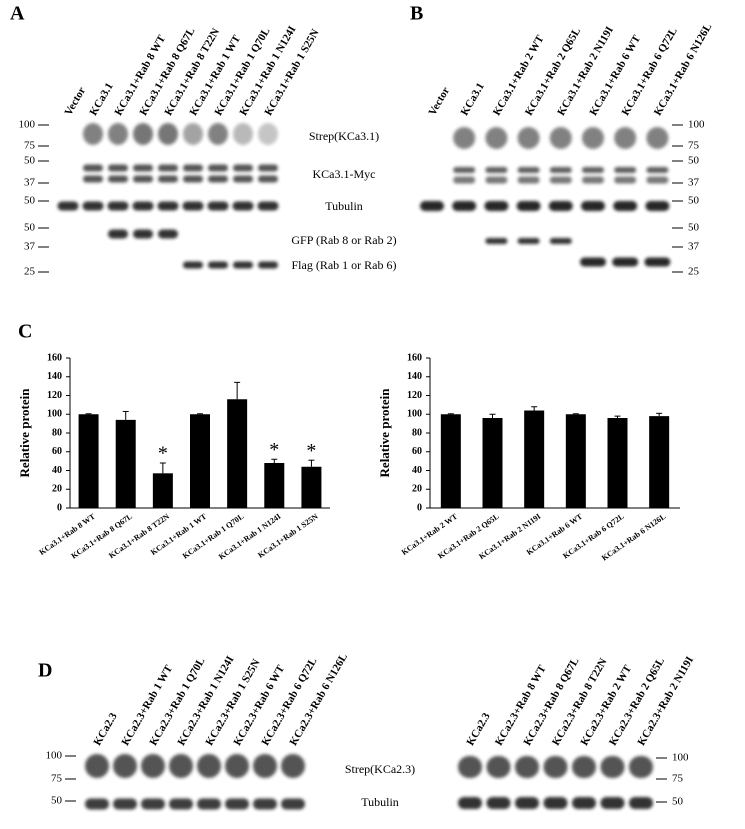 This screenshot has height=829, width=745. I want to click on y-tick-label: 60, so click(57, 451).